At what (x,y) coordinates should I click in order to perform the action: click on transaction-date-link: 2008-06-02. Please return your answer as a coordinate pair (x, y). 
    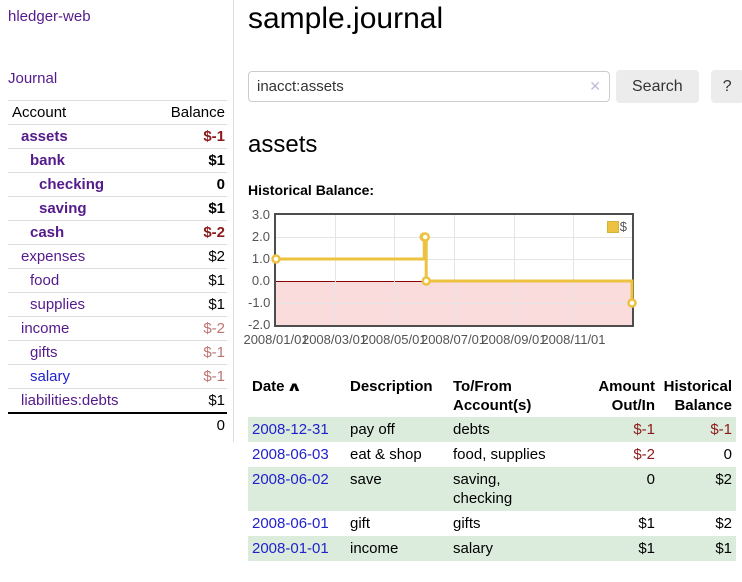
    Looking at the image, I should click on (290, 479).